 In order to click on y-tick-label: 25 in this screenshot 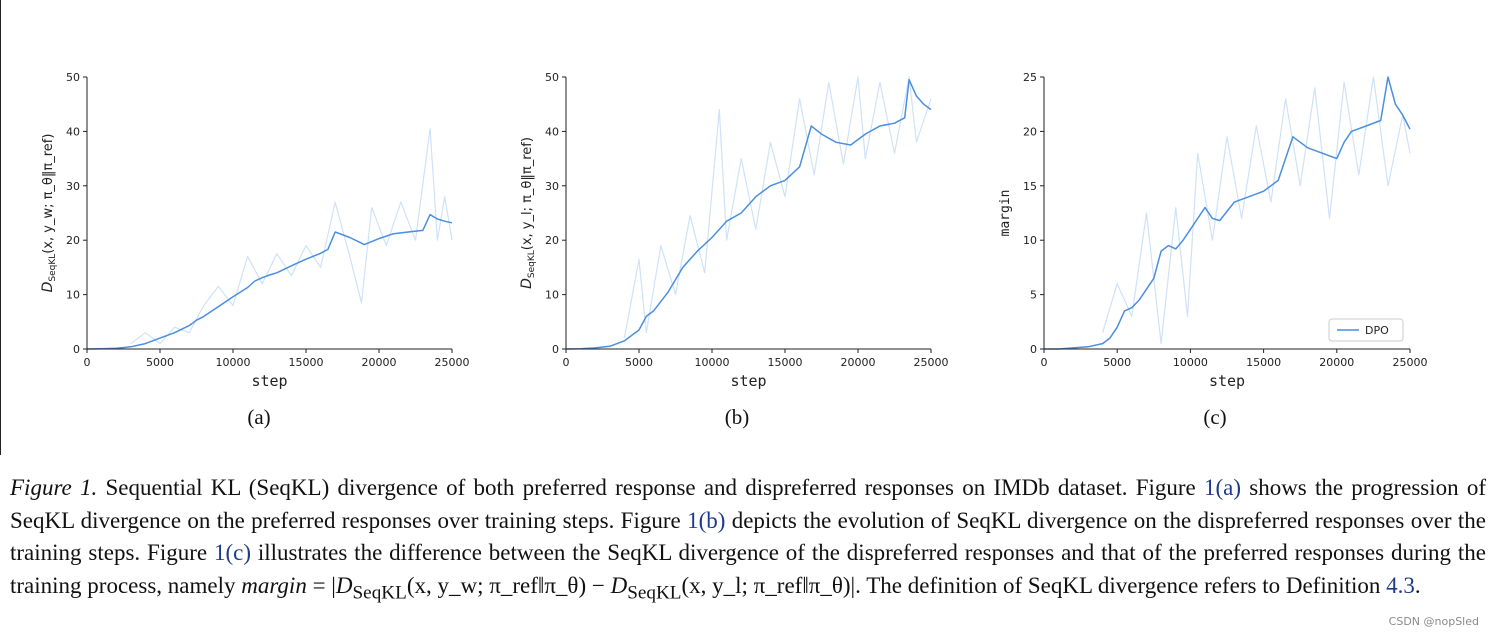, I will do `click(1030, 77)`.